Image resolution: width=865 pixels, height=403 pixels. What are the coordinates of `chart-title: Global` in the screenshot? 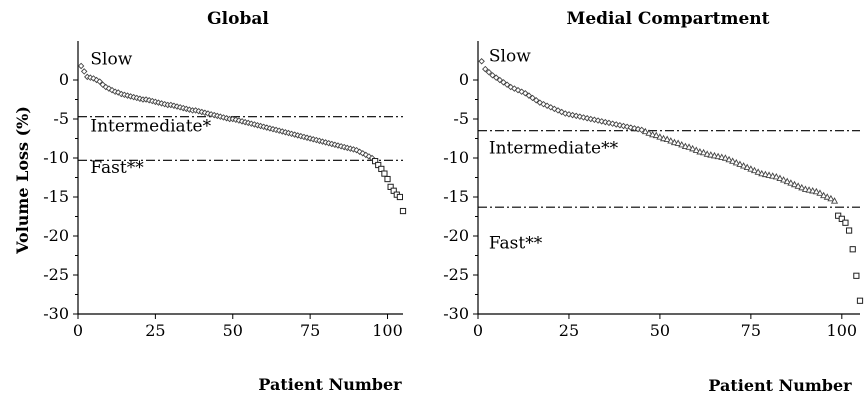 It's located at (238, 19).